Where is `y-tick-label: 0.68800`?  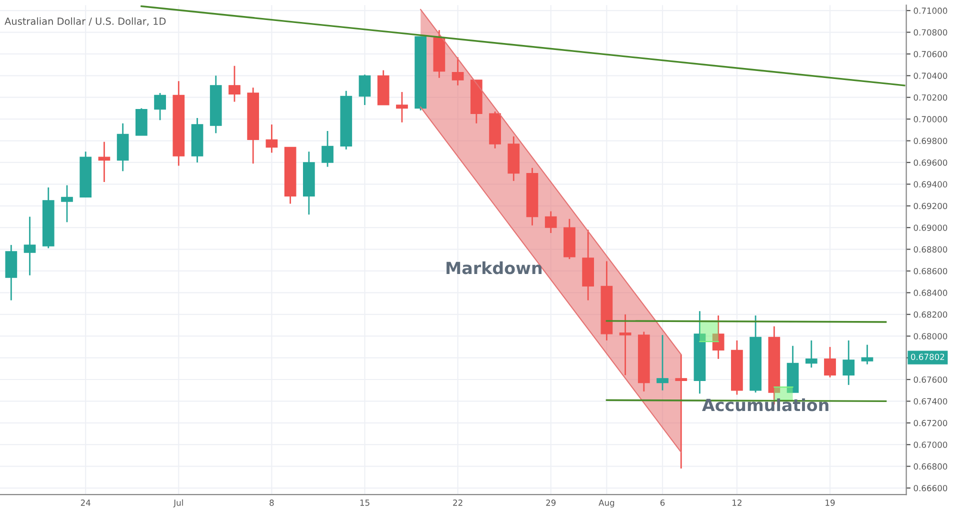
y-tick-label: 0.68800 is located at coordinates (931, 249).